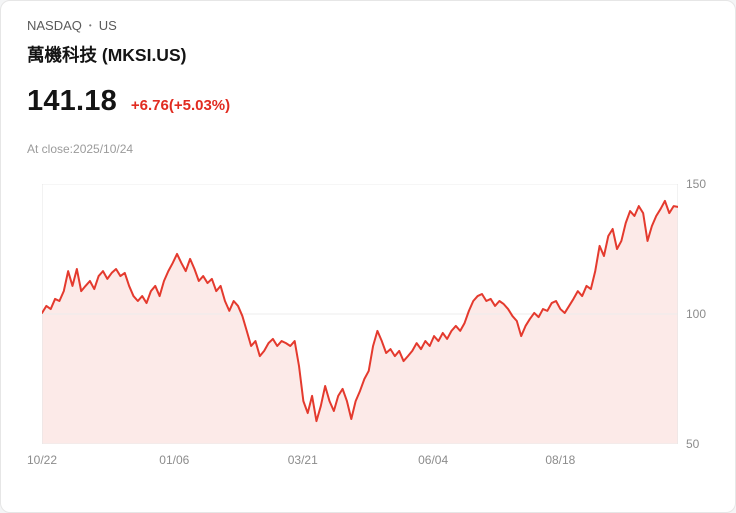 The image size is (736, 513). Describe the element at coordinates (54, 25) in the screenshot. I see `exchange-label: NASDAQ` at that location.